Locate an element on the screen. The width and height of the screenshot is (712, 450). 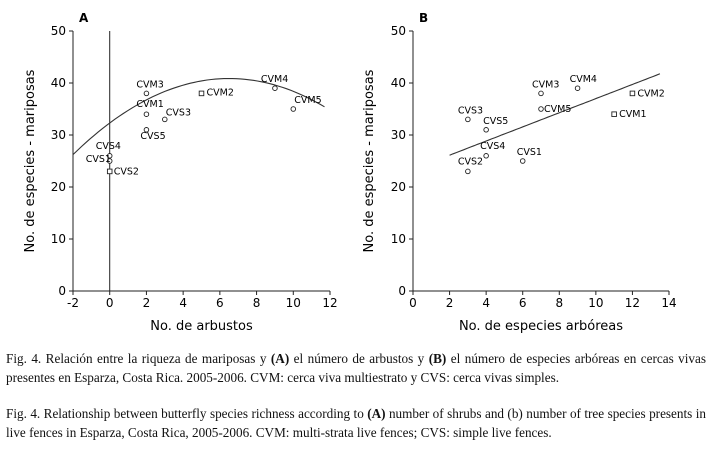
caption-es-bold-b: (B) is located at coordinates (437, 358).